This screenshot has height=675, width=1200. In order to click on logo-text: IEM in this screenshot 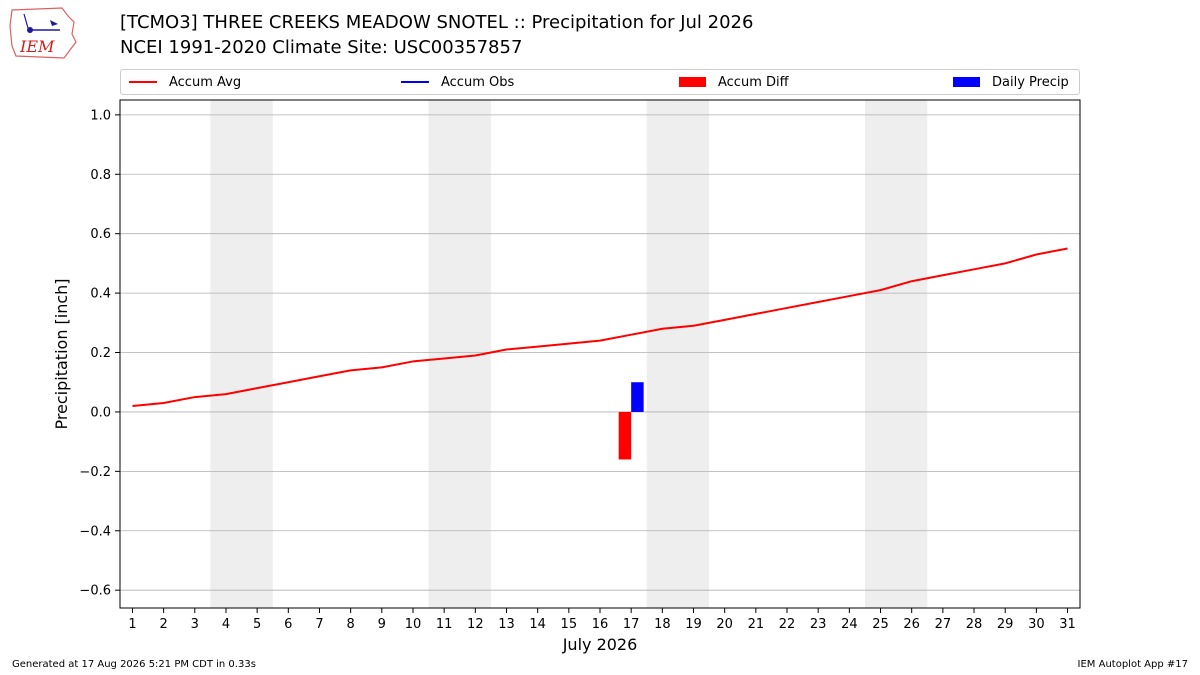, I will do `click(37, 46)`.